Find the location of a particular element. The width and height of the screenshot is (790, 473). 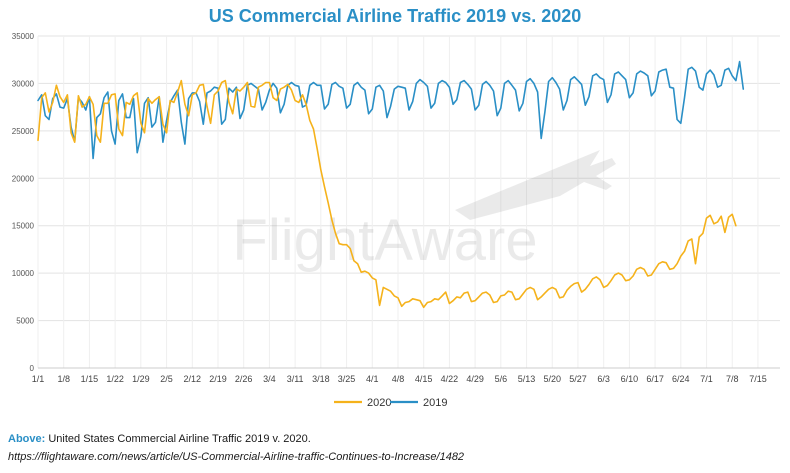

x-tick-label: 1/15 is located at coordinates (90, 379).